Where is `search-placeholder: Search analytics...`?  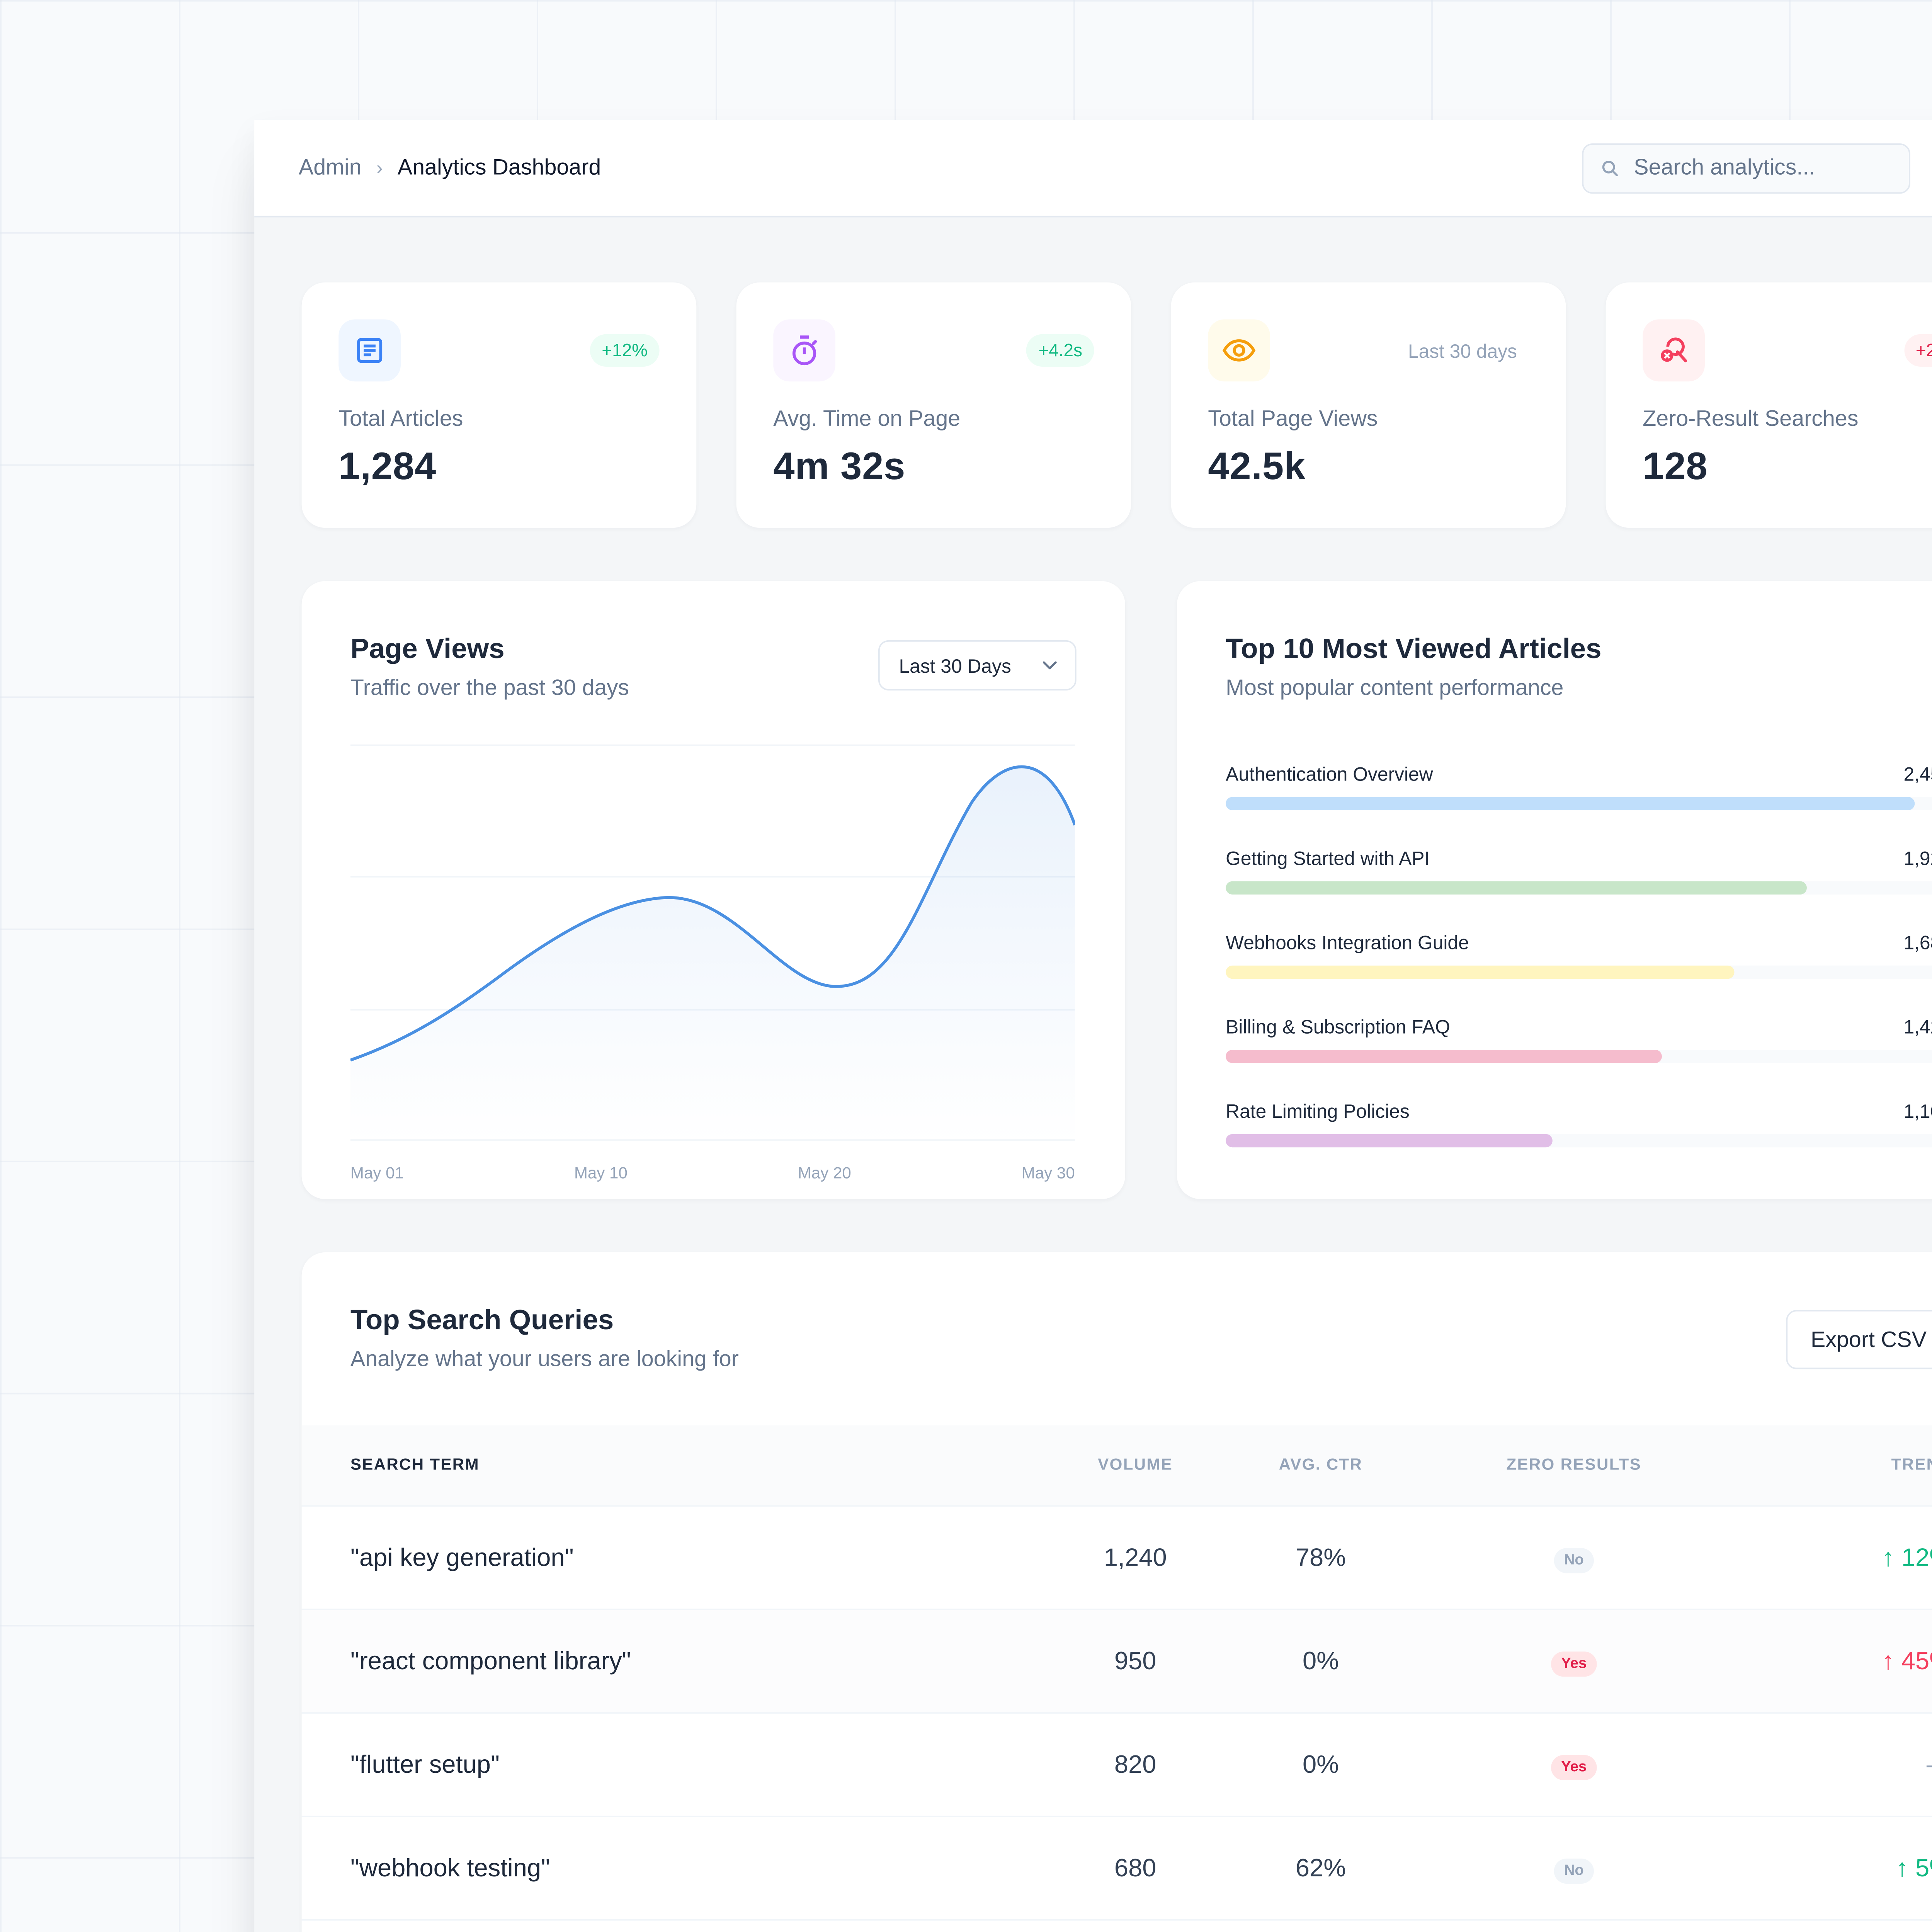 search-placeholder: Search analytics... is located at coordinates (1725, 168).